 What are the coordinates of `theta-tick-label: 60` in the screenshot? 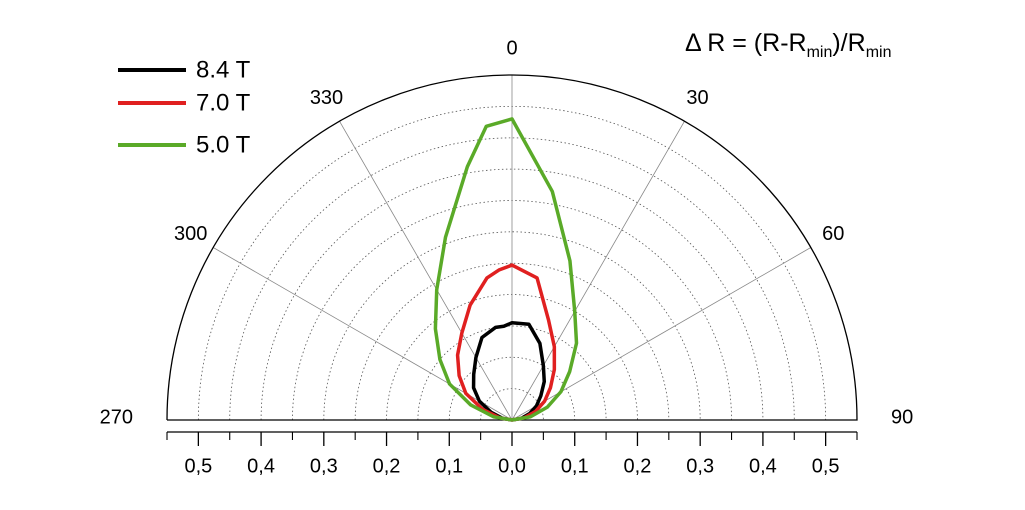 It's located at (833, 234).